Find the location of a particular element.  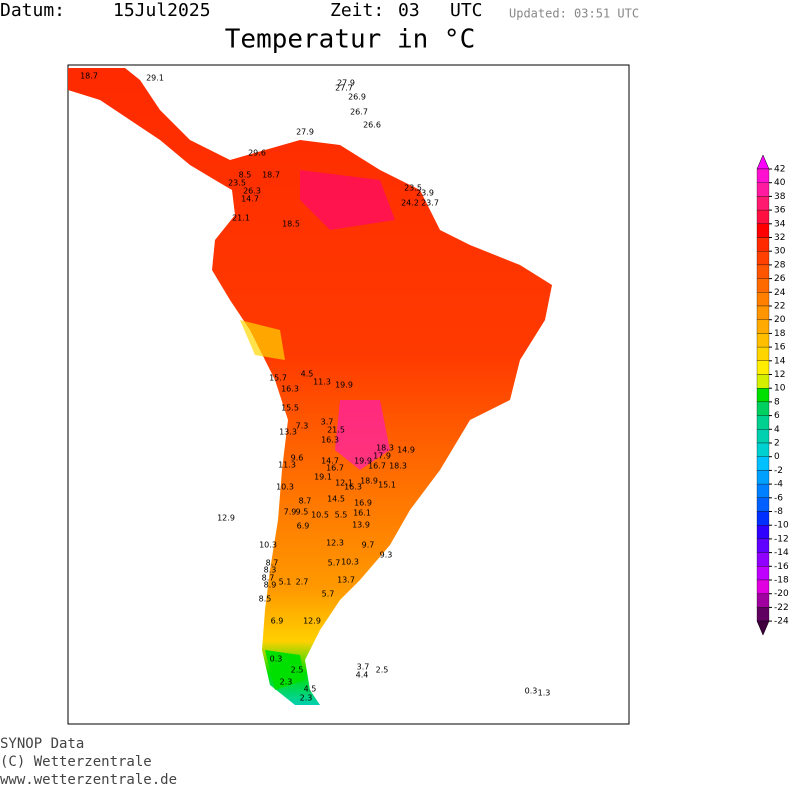

legend-label: -4 is located at coordinates (778, 485).